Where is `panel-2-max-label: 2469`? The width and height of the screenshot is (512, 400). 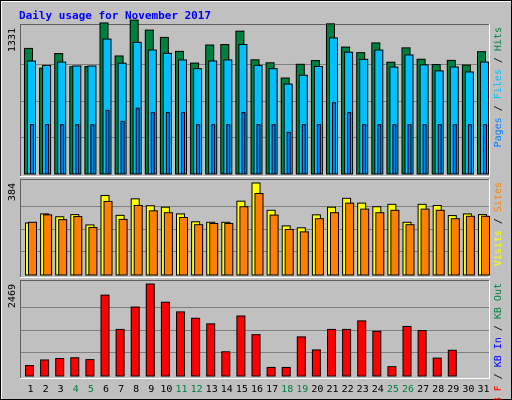 panel-2-max-label: 2469 is located at coordinates (12, 296).